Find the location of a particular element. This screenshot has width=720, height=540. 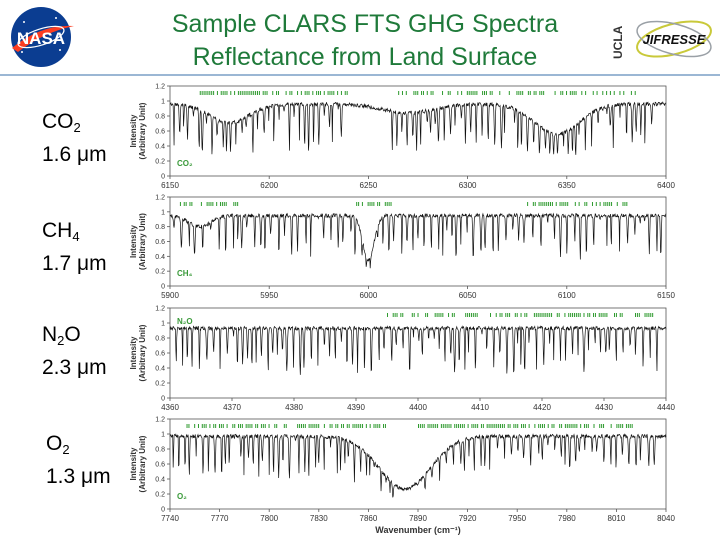

x-tick-label: 4420 is located at coordinates (542, 407).